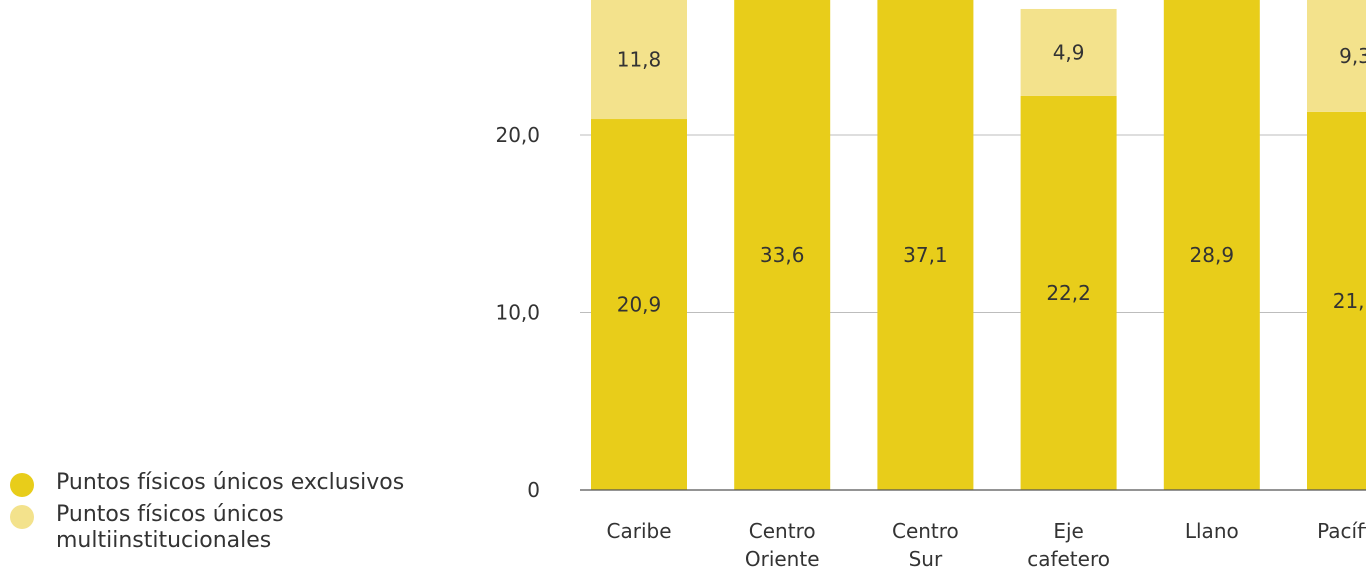  What do you see at coordinates (22, 485) in the screenshot?
I see `legend-swatch-exclusive` at bounding box center [22, 485].